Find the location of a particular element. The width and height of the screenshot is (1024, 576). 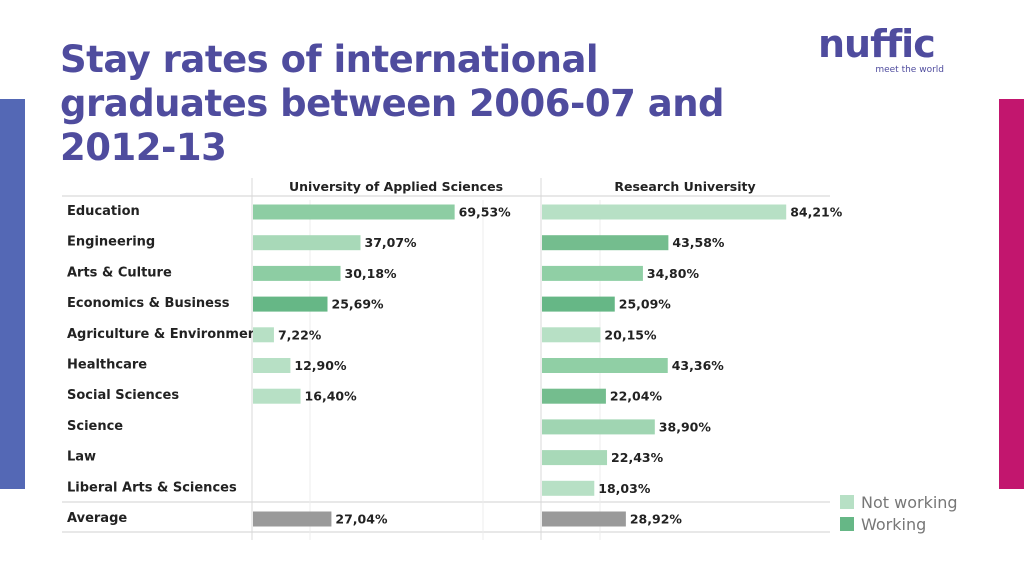

bar-value-label: 18,03% is located at coordinates (624, 488).